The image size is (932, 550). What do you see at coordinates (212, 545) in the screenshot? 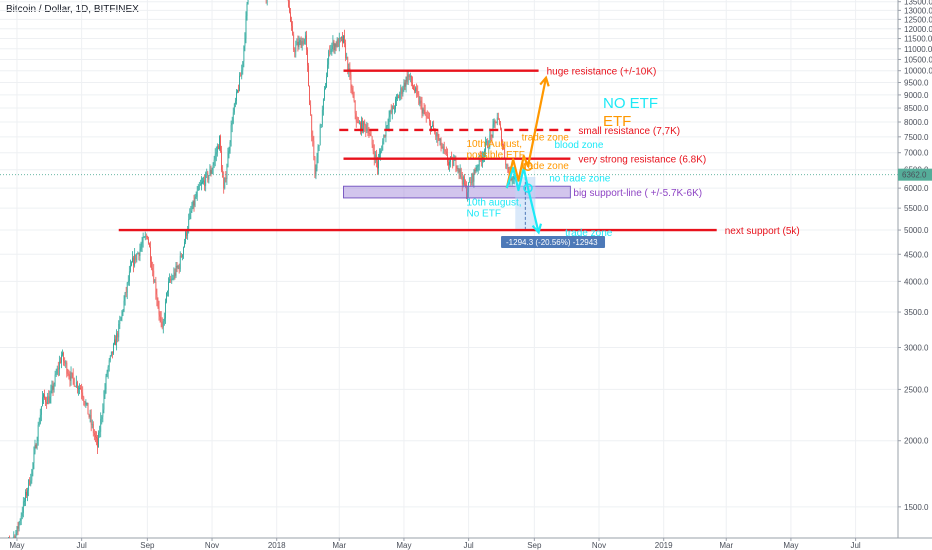
I see `x-tick-label: Nov` at bounding box center [212, 545].